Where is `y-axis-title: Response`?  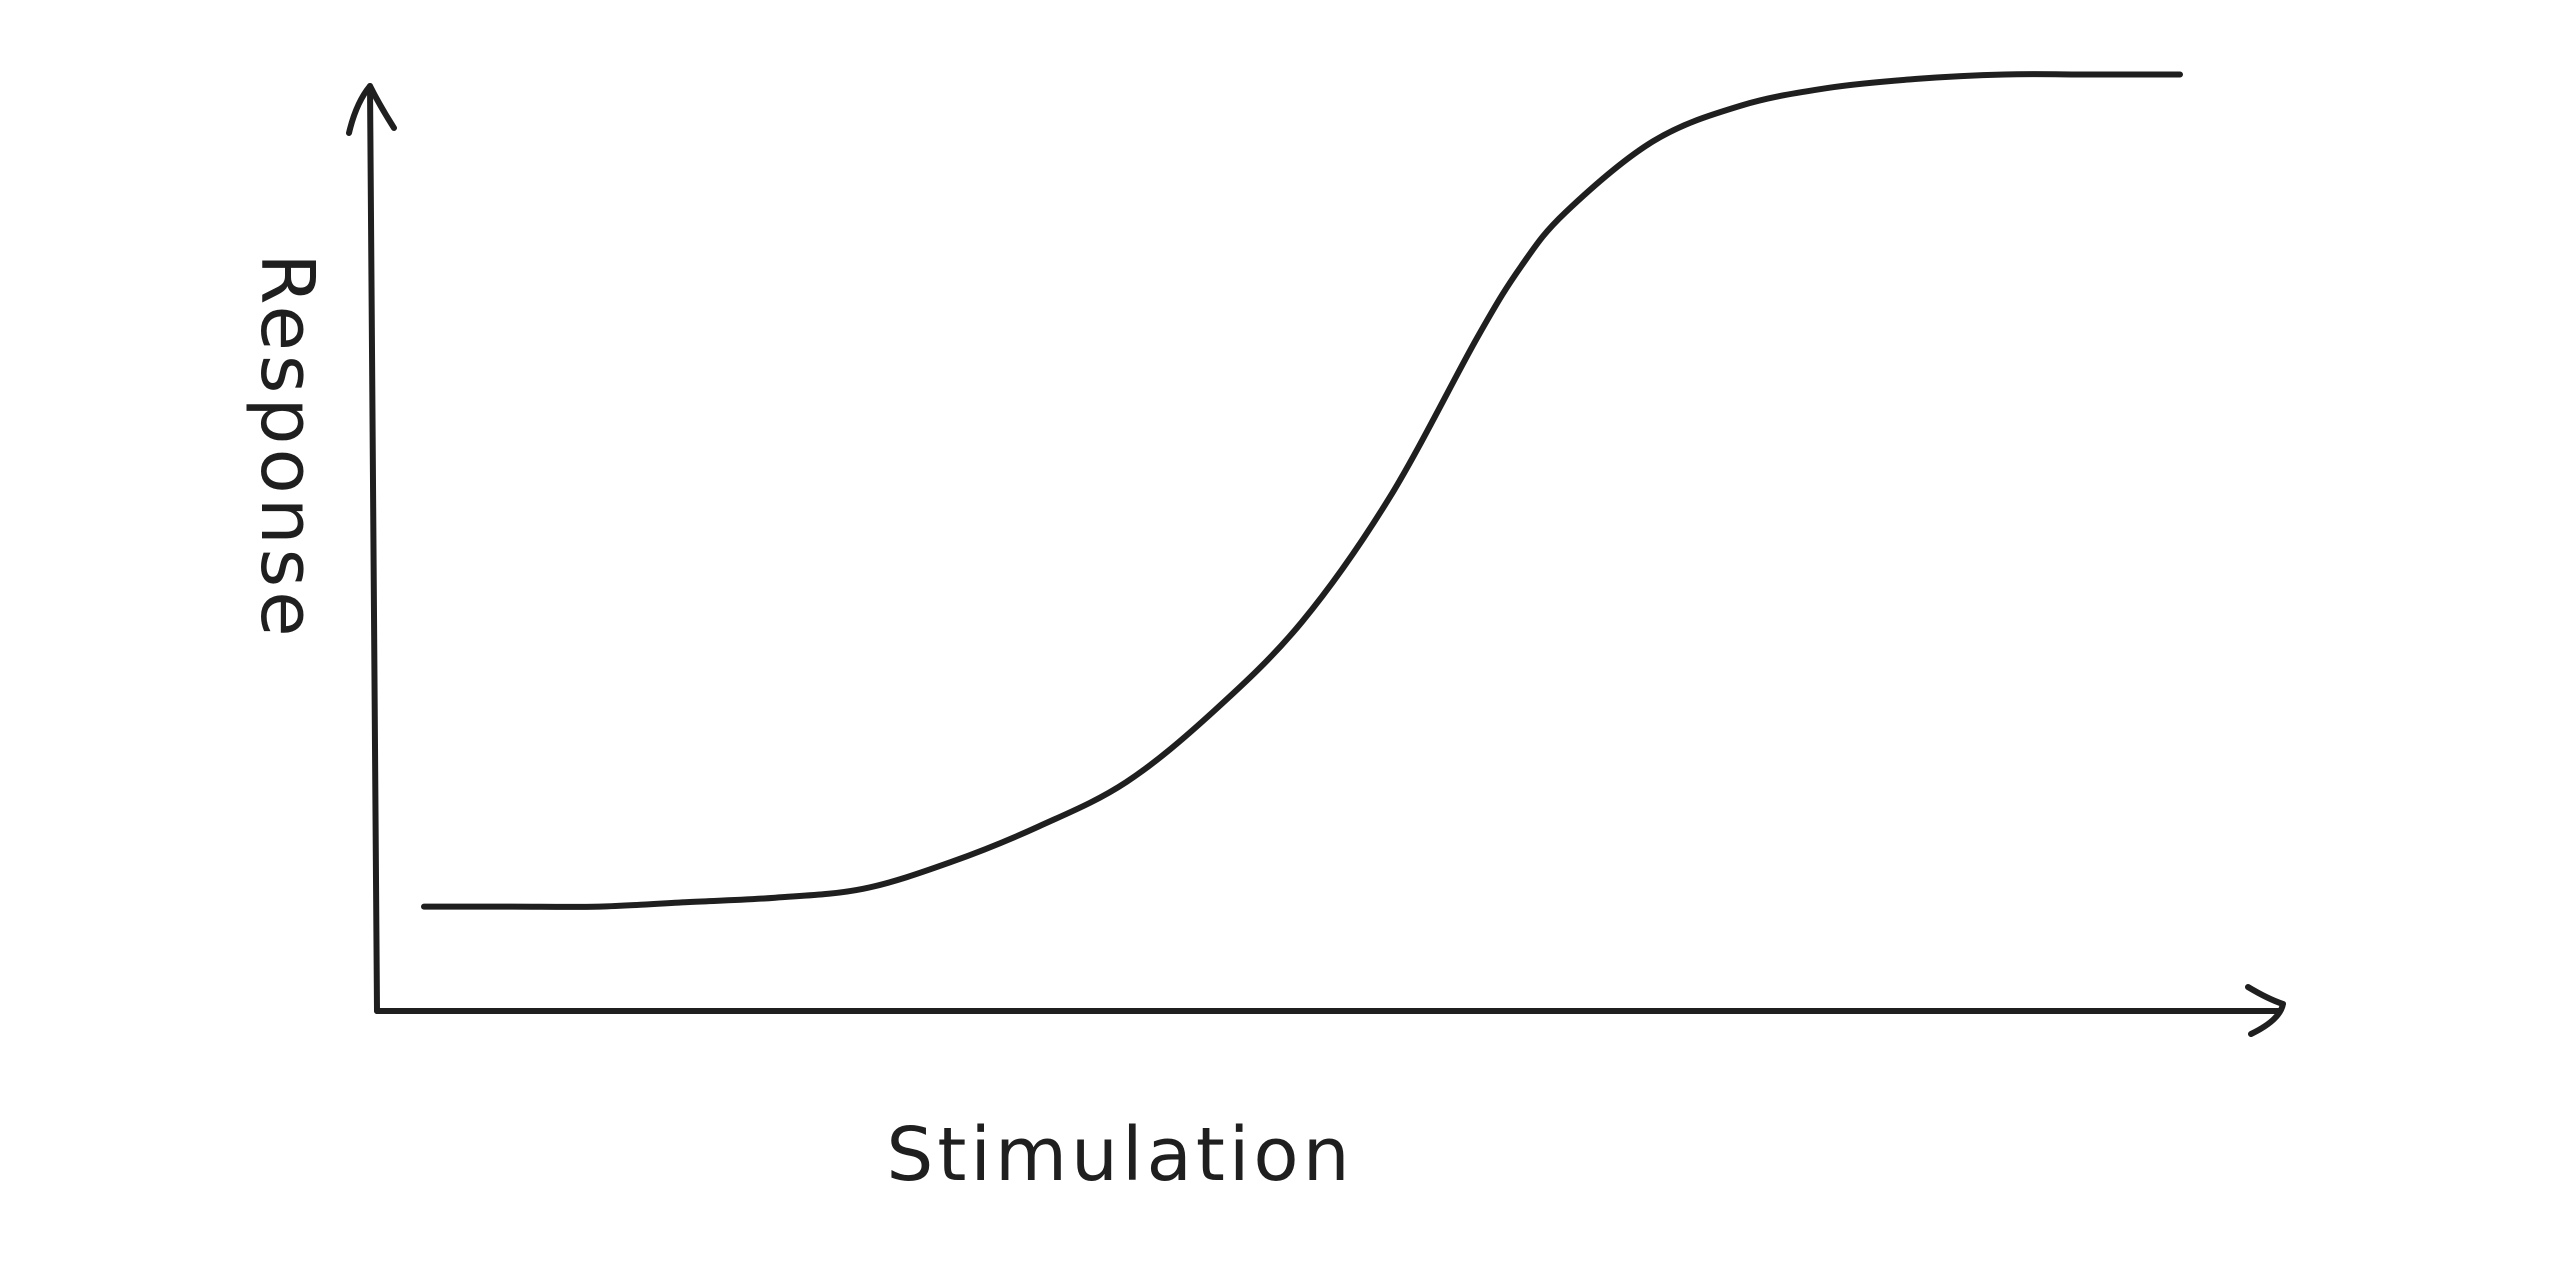
y-axis-title: Response is located at coordinates (287, 446).